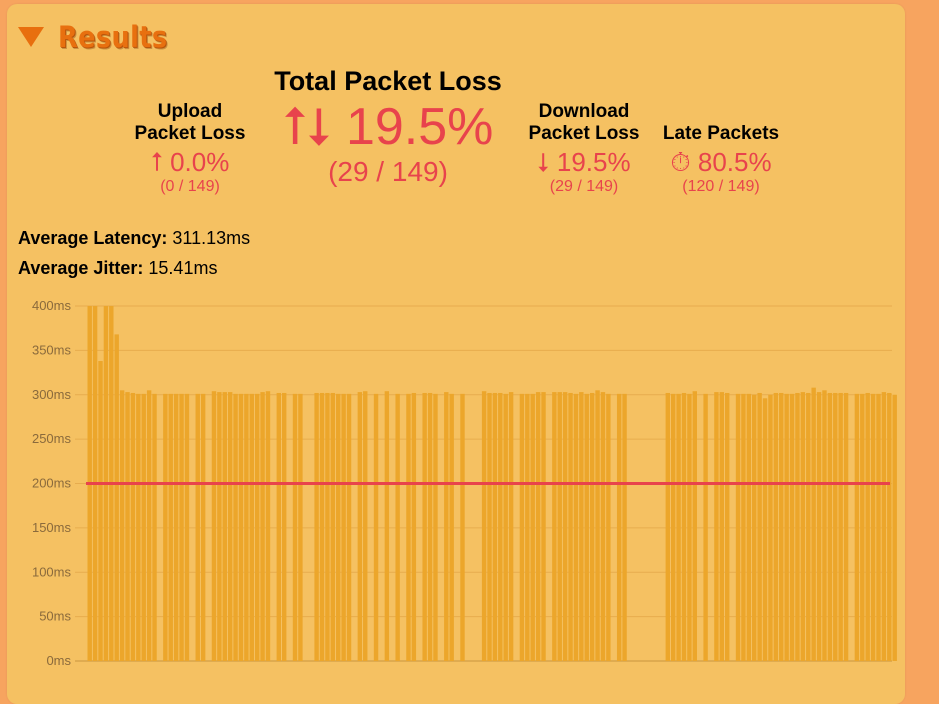 This screenshot has width=939, height=704. What do you see at coordinates (52, 438) in the screenshot?
I see `y-tick-label: 250ms` at bounding box center [52, 438].